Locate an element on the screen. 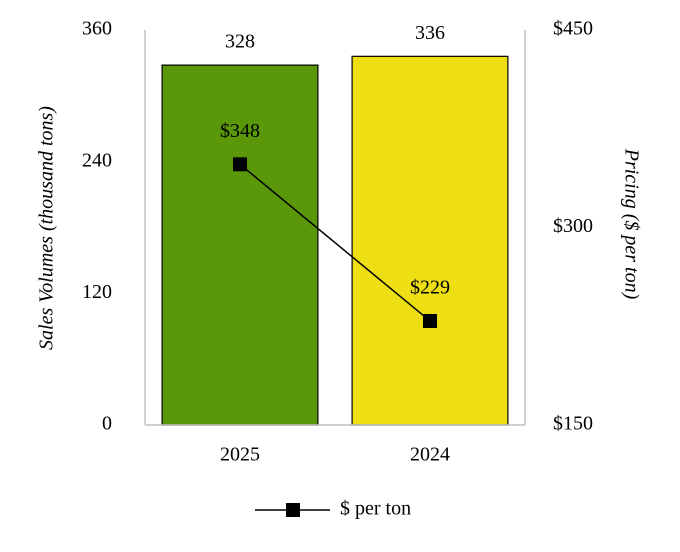 This screenshot has width=680, height=552. x-tick-label: 2024 is located at coordinates (430, 455).